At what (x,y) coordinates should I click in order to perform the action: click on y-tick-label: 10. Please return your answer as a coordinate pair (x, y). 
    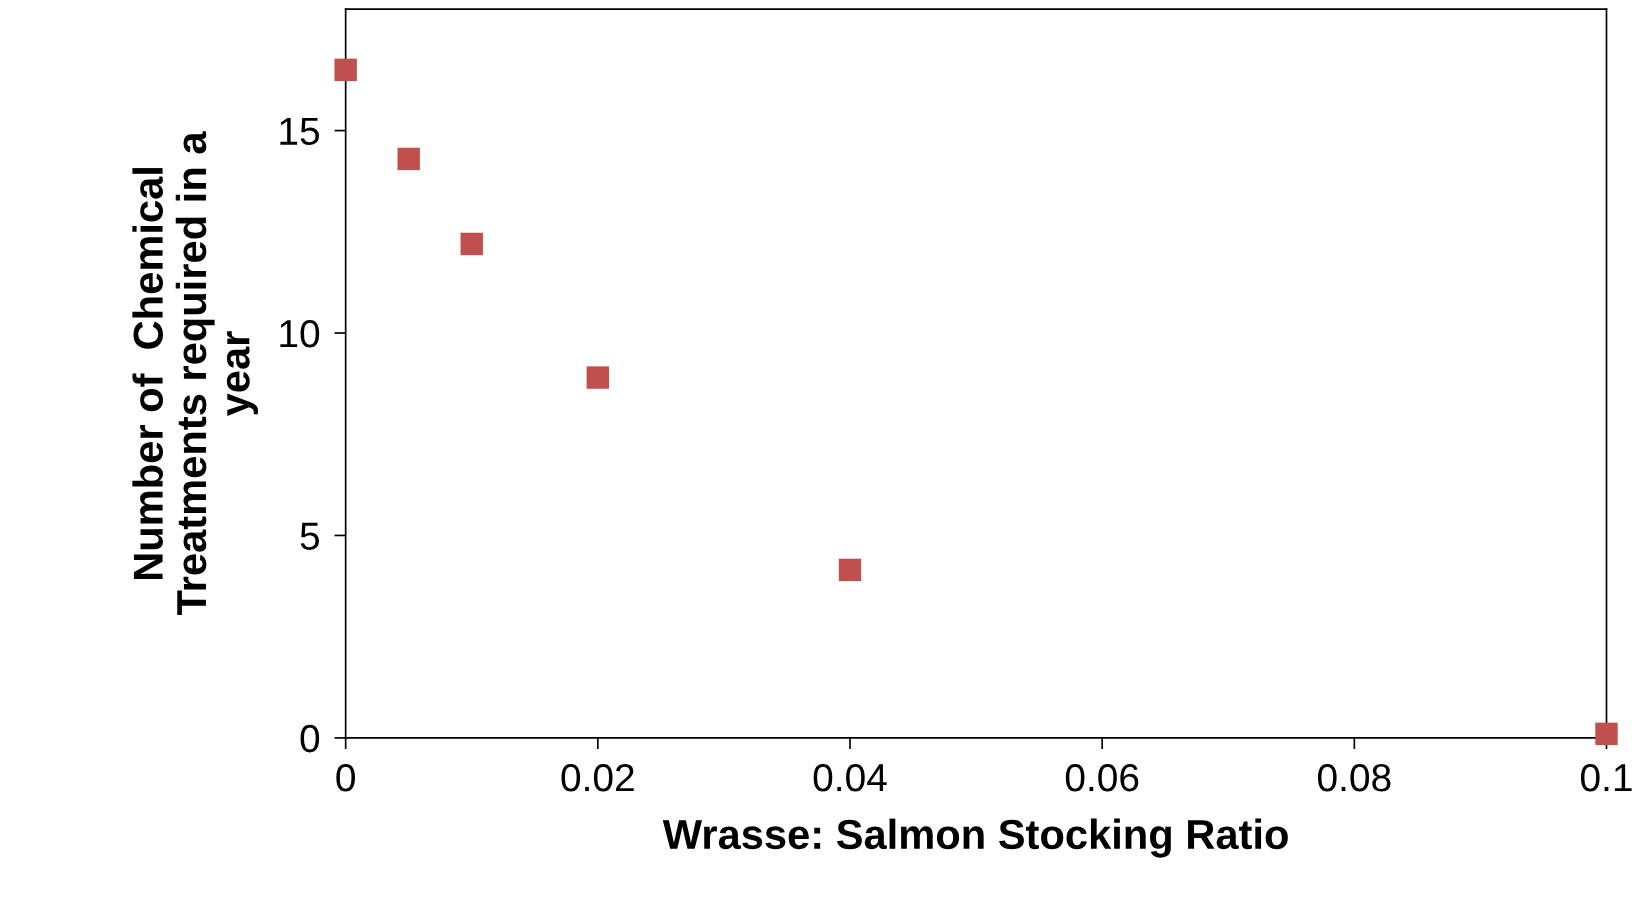
    Looking at the image, I should click on (300, 333).